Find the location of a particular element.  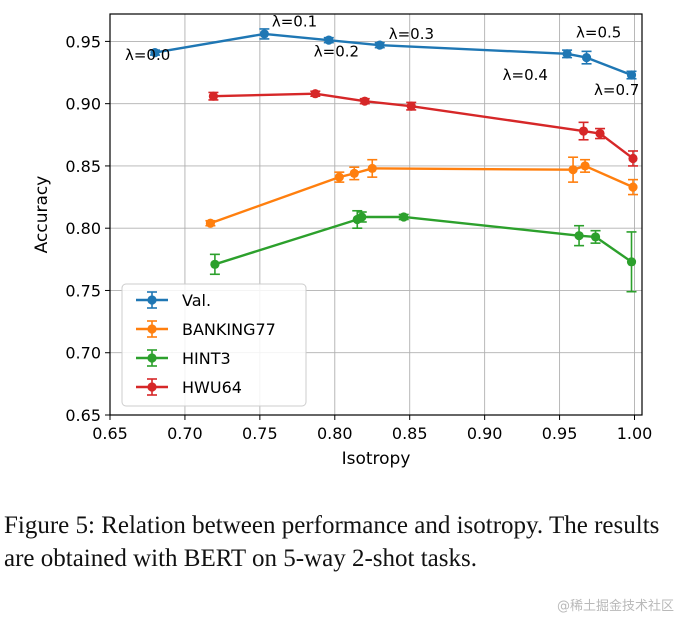

y-tick-label: 0.80 is located at coordinates (83, 228).